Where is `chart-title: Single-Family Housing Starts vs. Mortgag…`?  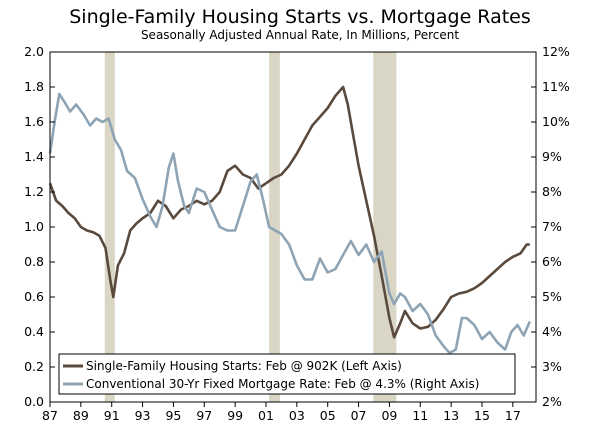 chart-title: Single-Family Housing Starts vs. Mortgag… is located at coordinates (300, 17).